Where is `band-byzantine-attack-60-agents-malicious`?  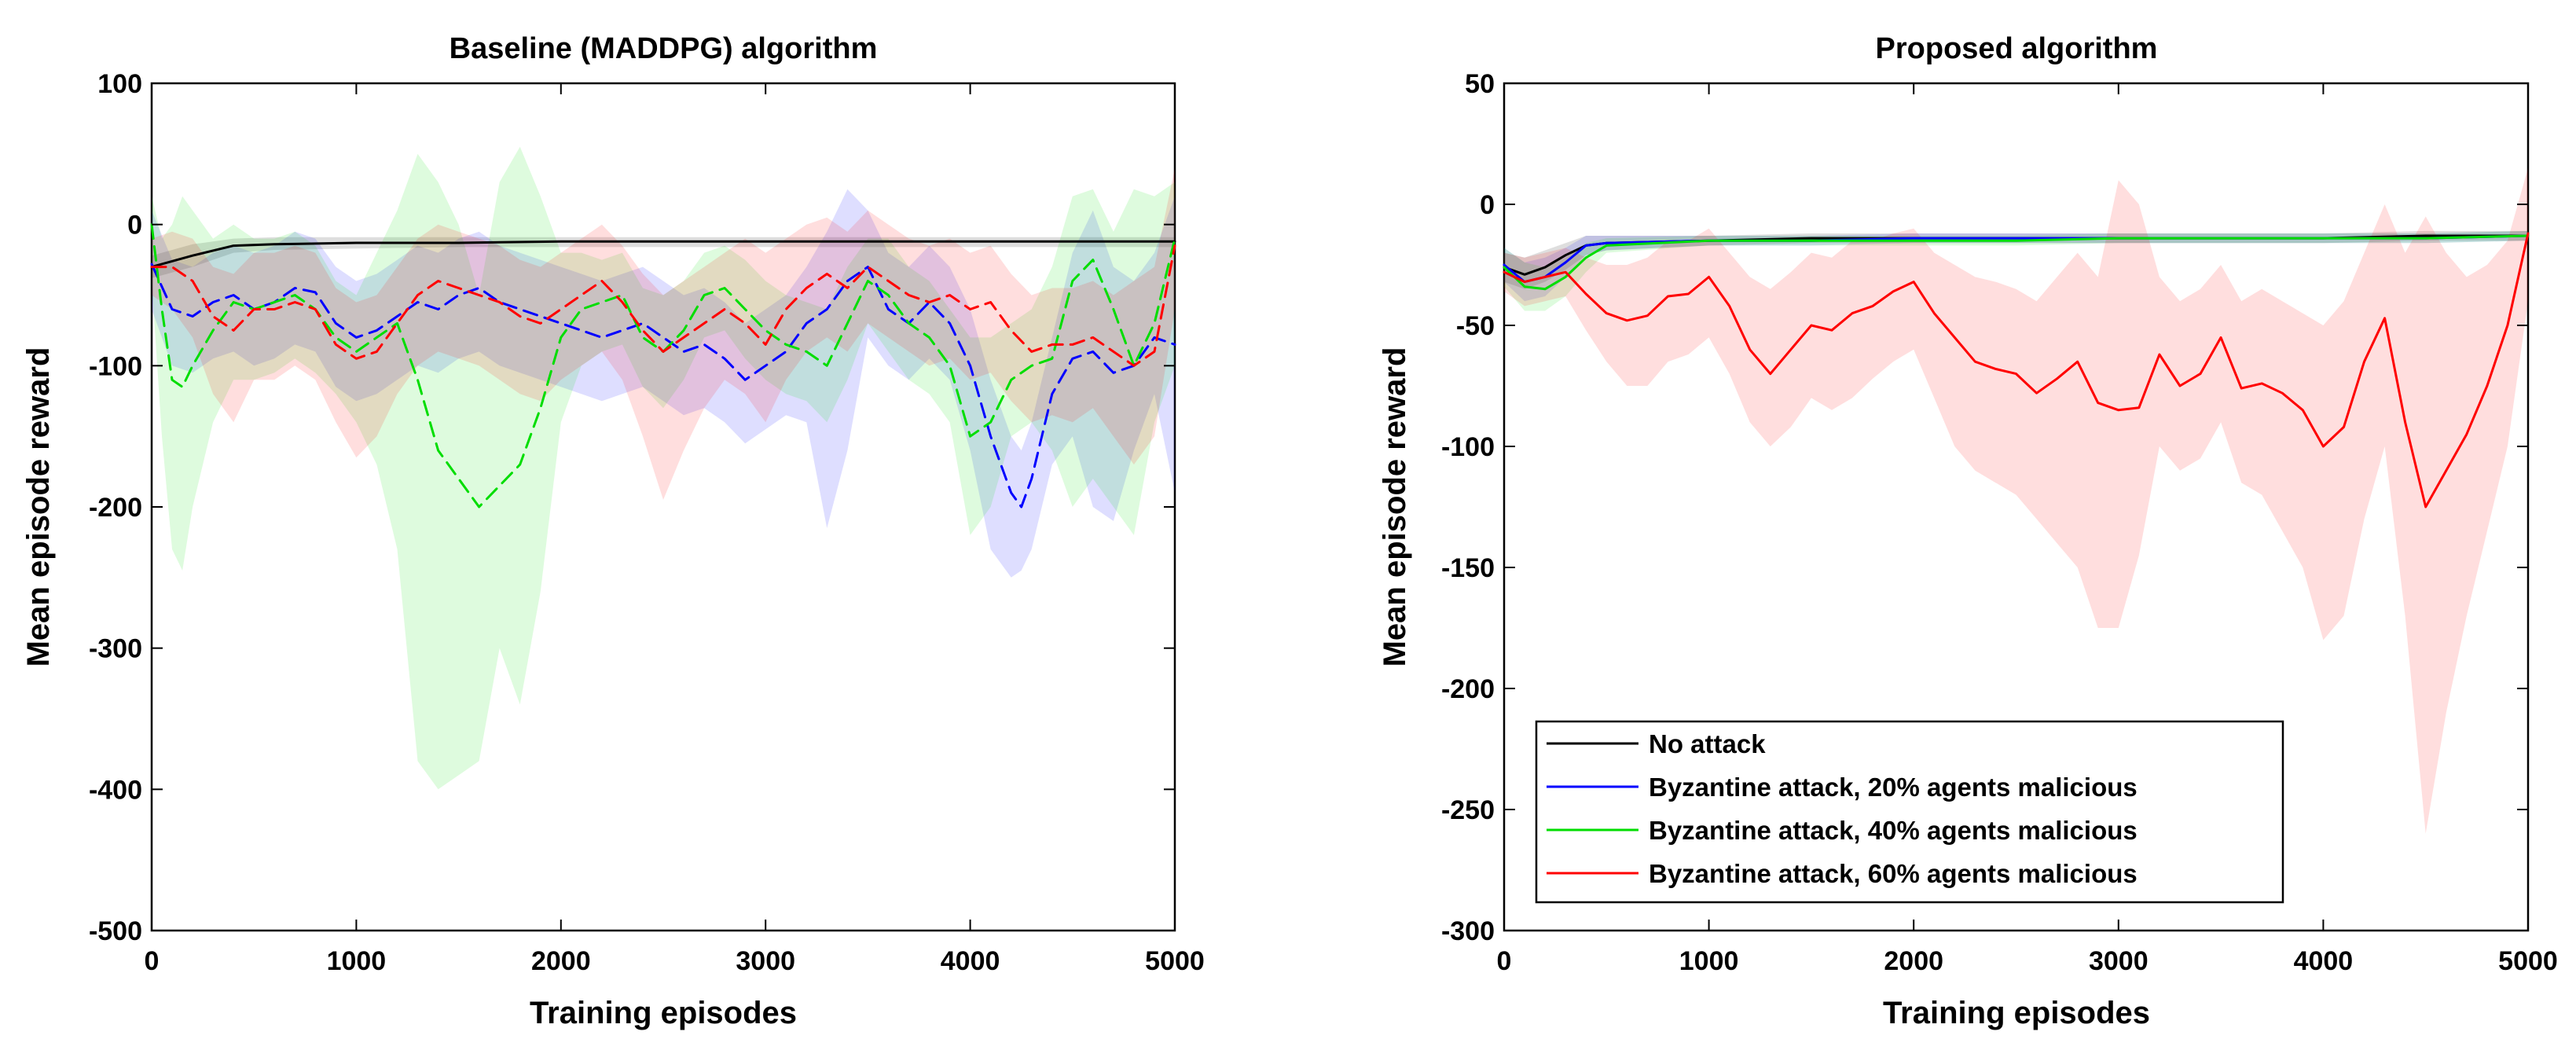
band-byzantine-attack-60-agents-malicious is located at coordinates (663, 334).